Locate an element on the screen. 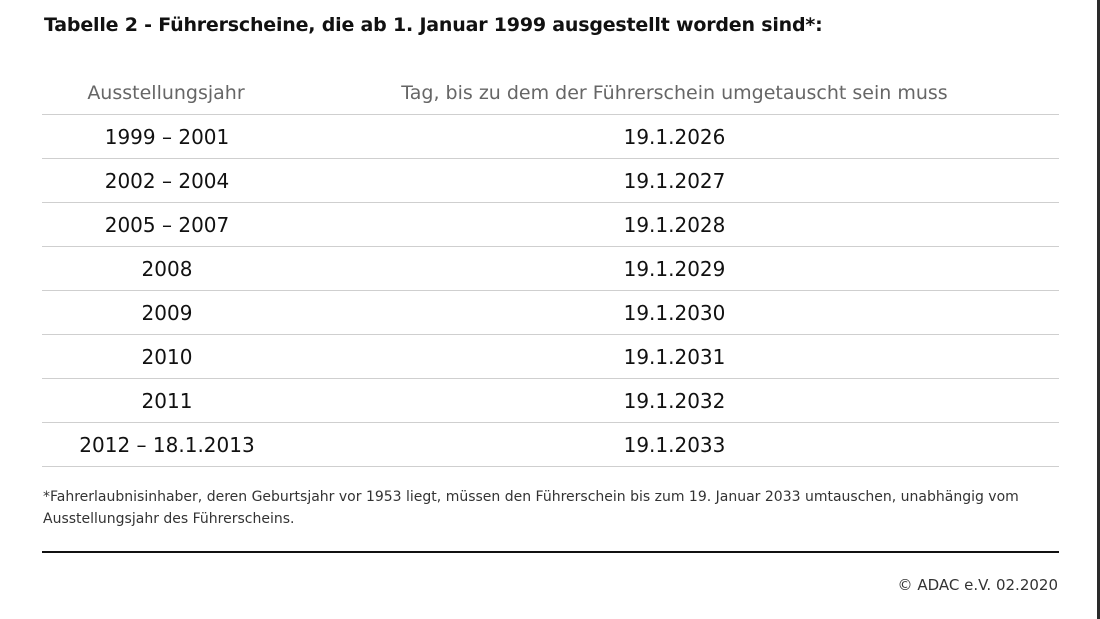 The height and width of the screenshot is (619, 1100). deadline-cell: 19.1.2031 is located at coordinates (674, 356).